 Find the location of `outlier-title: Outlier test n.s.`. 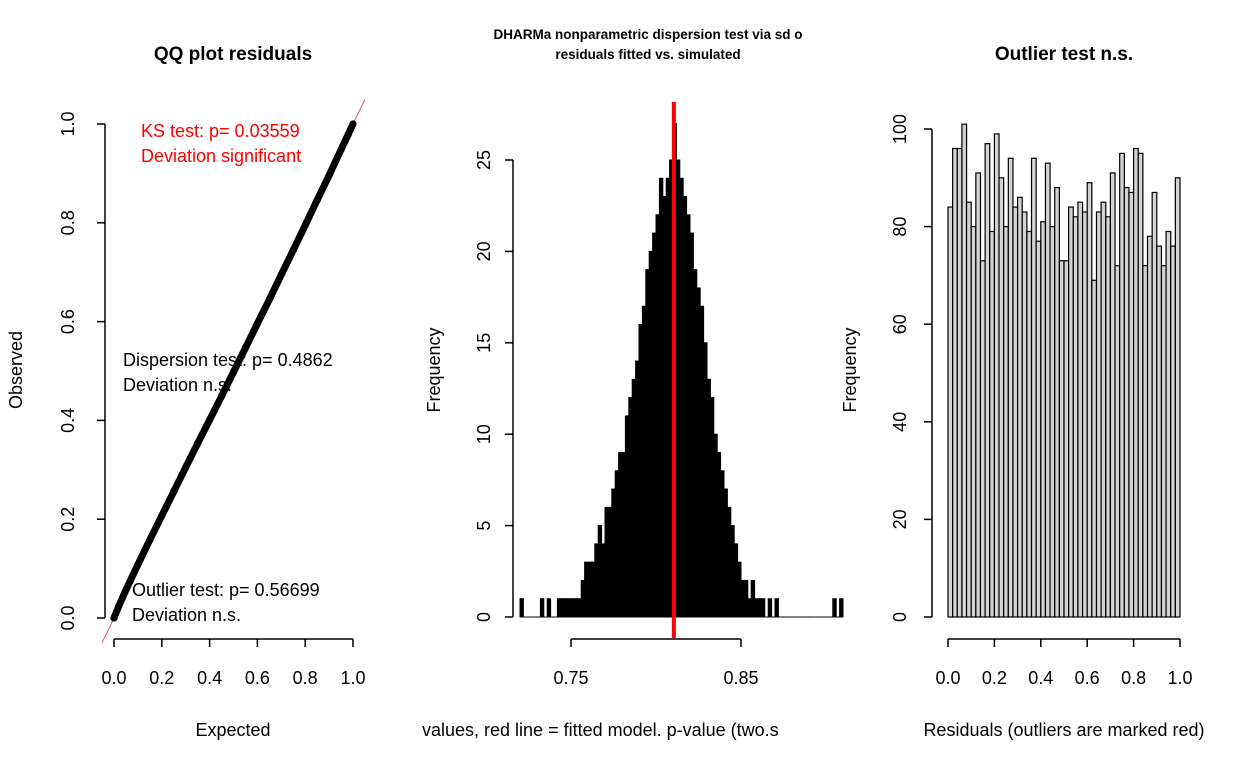

outlier-title: Outlier test n.s. is located at coordinates (1064, 54).